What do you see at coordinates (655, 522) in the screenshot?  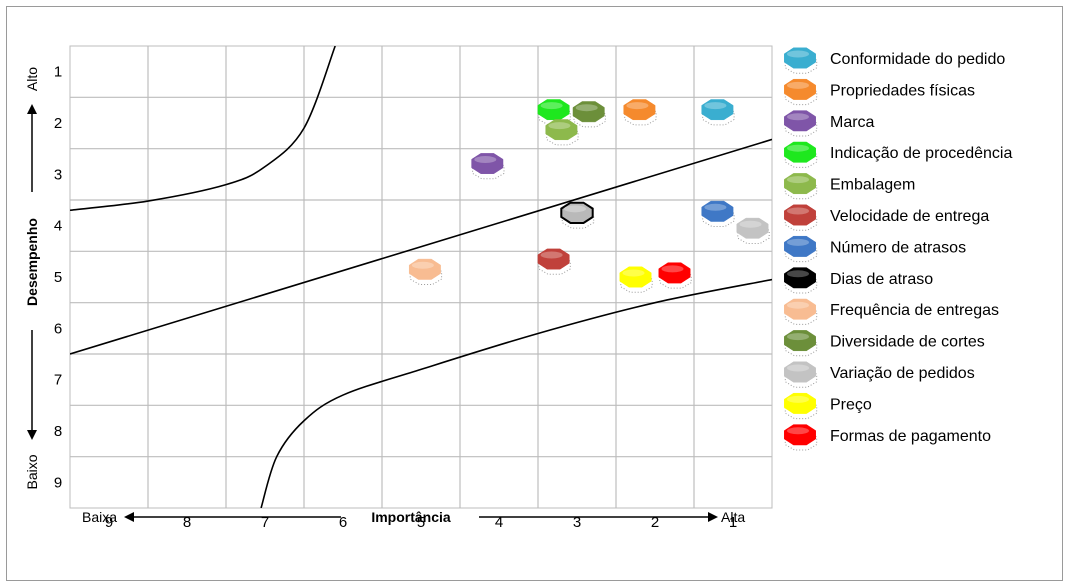 I see `x-tick-label: 2` at bounding box center [655, 522].